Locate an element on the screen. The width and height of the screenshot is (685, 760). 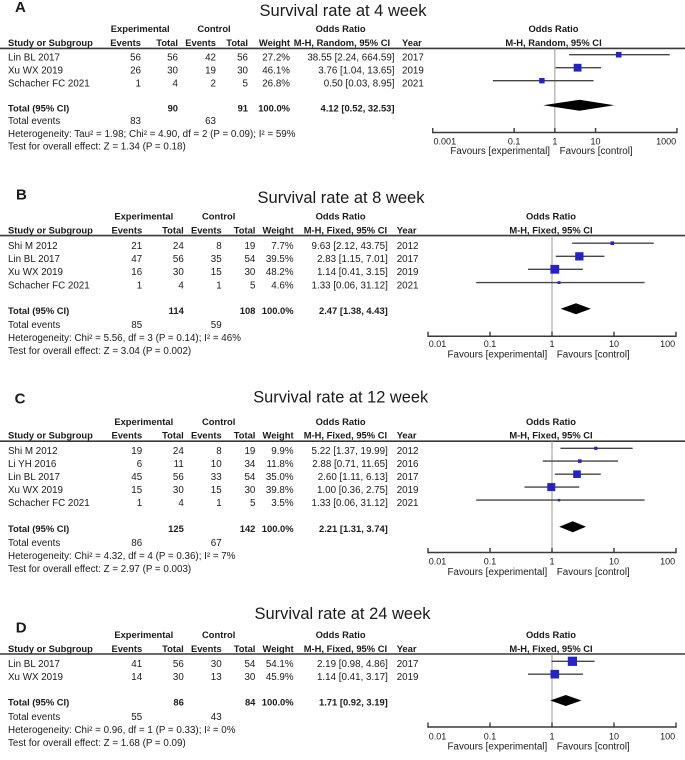
svg-text: 114 is located at coordinates (177, 310).